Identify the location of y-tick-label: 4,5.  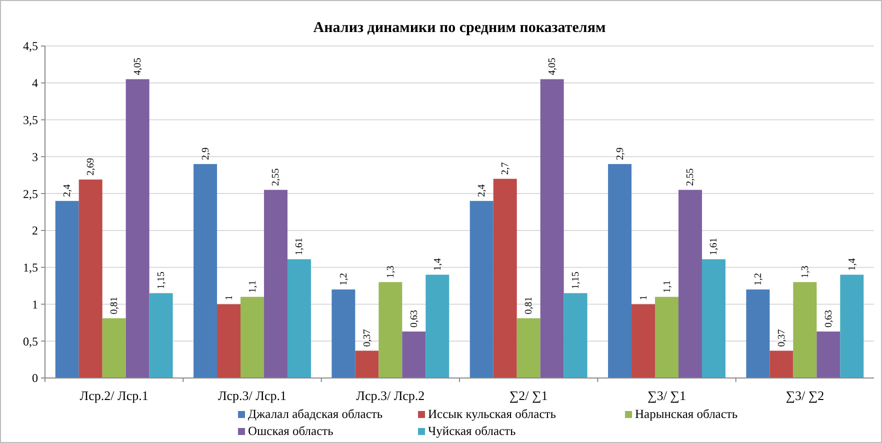
(30, 46).